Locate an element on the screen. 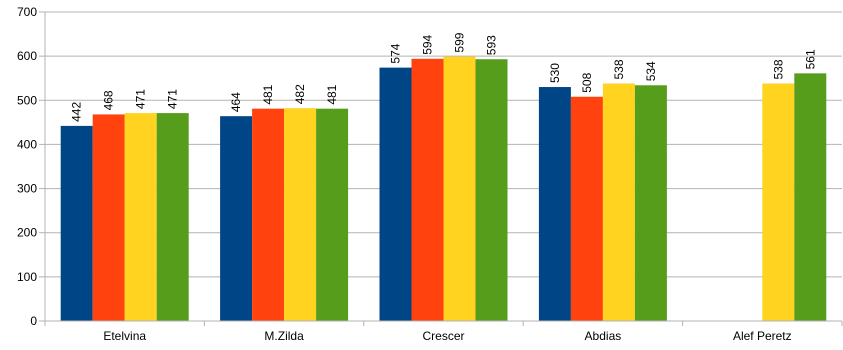 The width and height of the screenshot is (843, 350). y-tick-label: 600 is located at coordinates (27, 56).